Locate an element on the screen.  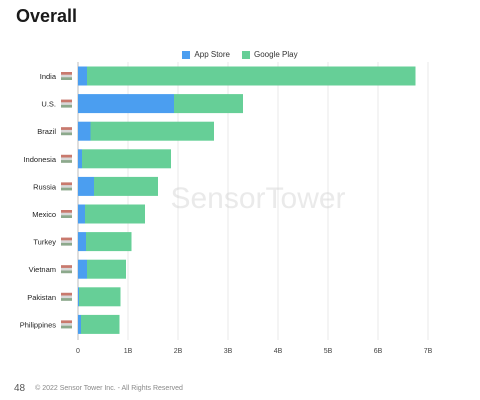
category-label: Russia is located at coordinates (45, 186).